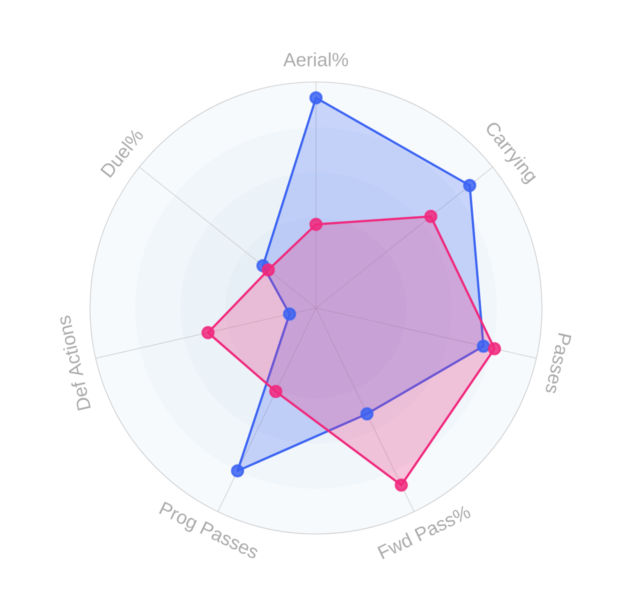 Image resolution: width=638 pixels, height=591 pixels. I want to click on spoke-label: Passes, so click(559, 363).